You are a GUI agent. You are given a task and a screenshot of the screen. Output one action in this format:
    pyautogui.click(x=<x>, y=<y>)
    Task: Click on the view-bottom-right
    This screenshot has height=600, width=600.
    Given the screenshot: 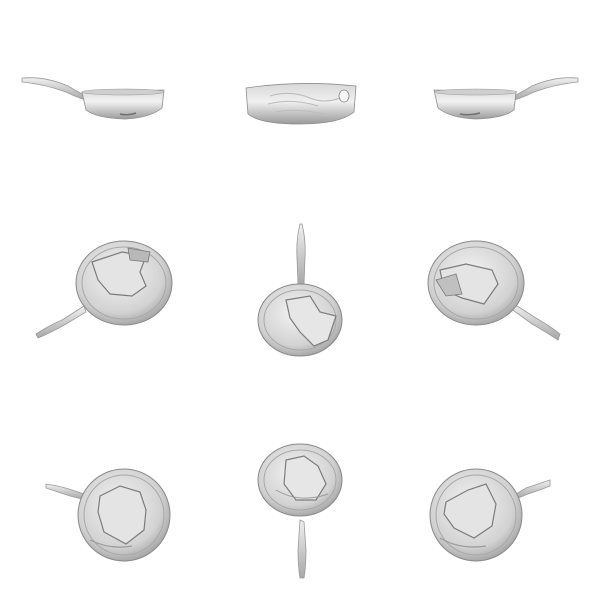 What is the action you would take?
    pyautogui.click(x=500, y=500)
    